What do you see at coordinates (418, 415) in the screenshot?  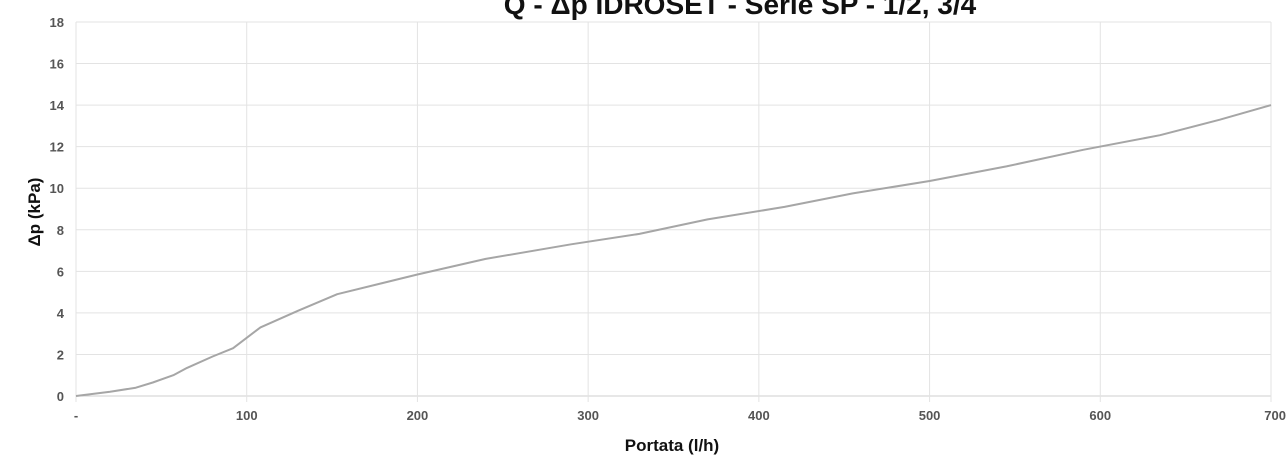 I see `x-tick-label: 200` at bounding box center [418, 415].